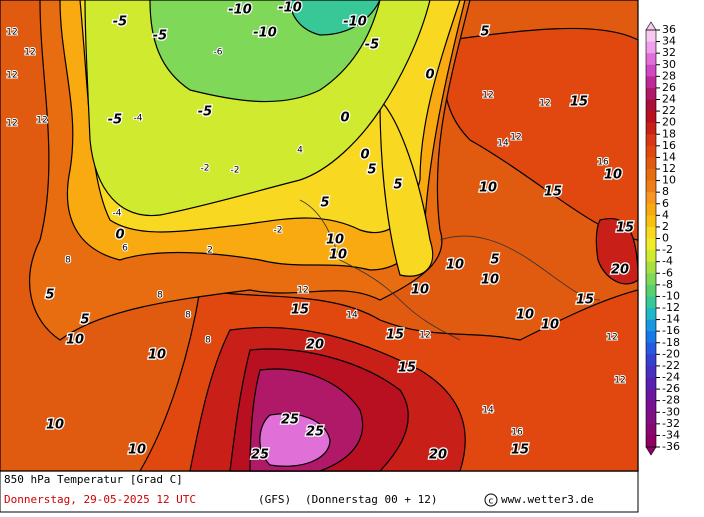 The height and width of the screenshot is (517, 704). Describe the element at coordinates (210, 251) in the screenshot. I see `minor-label: 2` at that location.